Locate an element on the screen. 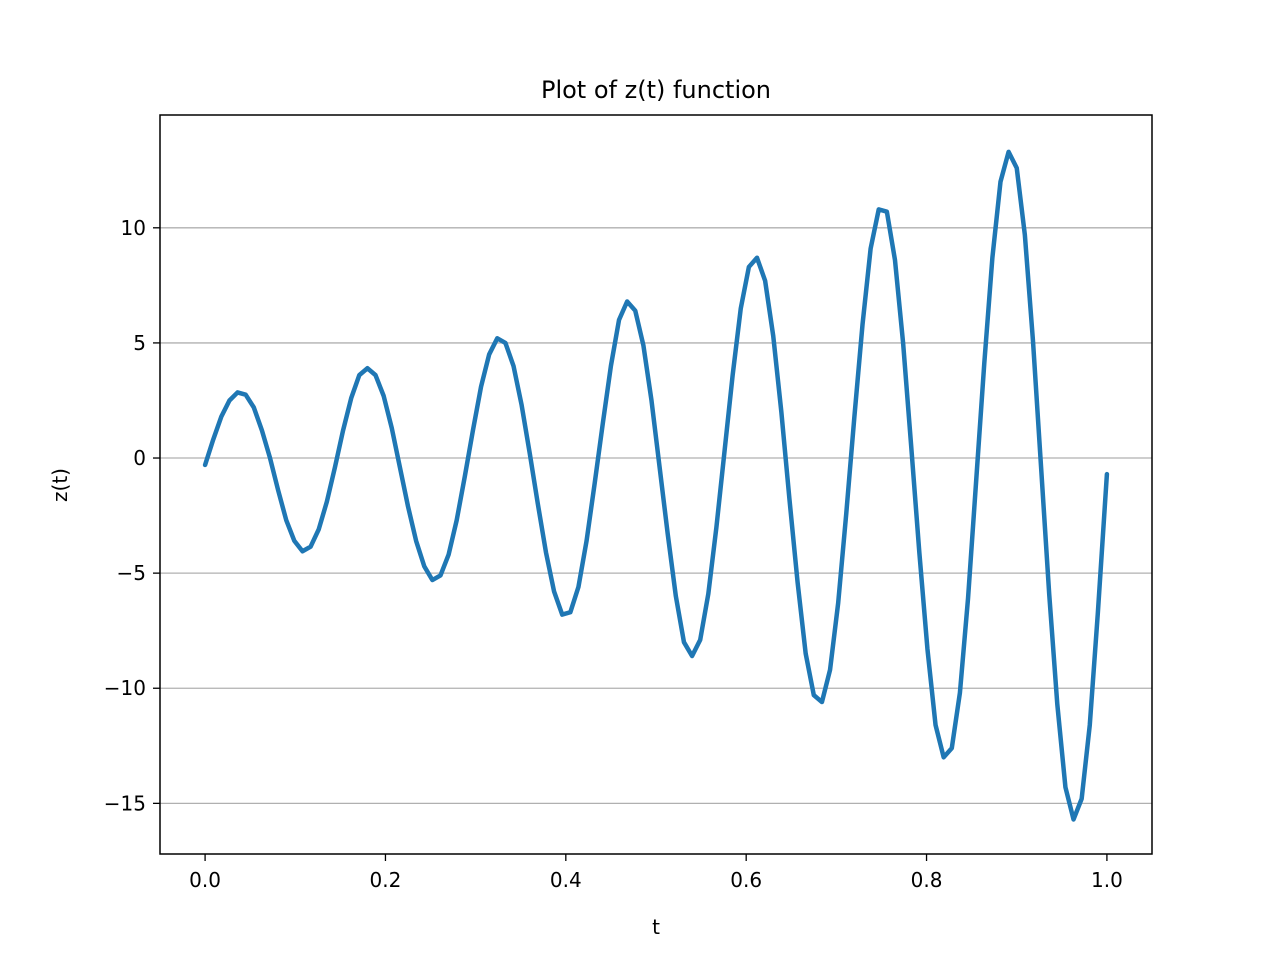 Image resolution: width=1280 pixels, height=960 pixels. y-axis-label: z(t) is located at coordinates (60, 485).